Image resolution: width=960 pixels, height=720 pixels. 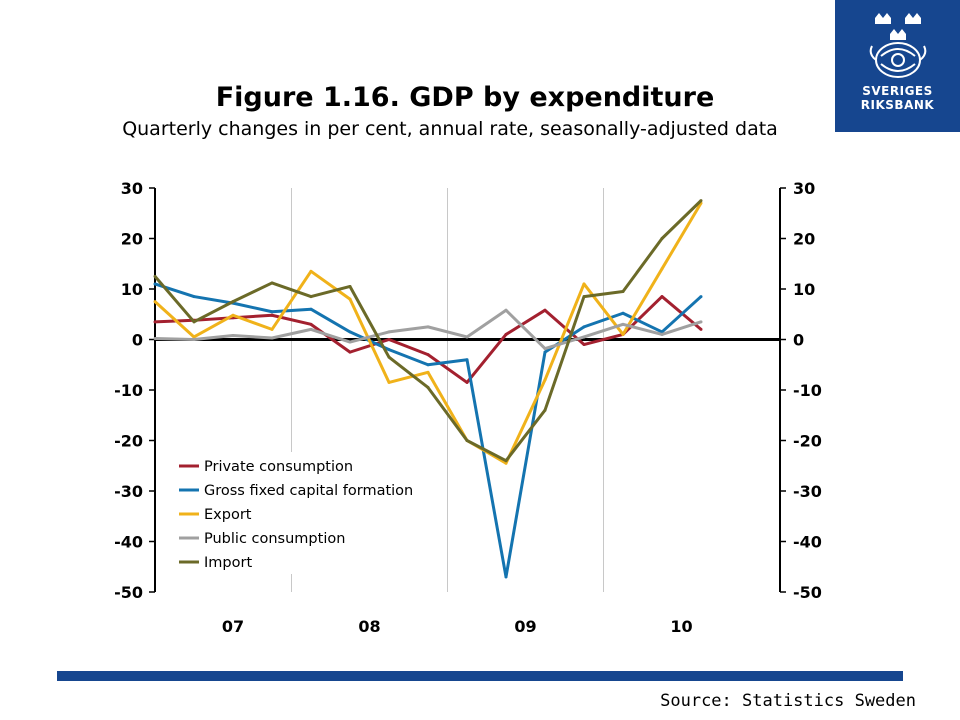 What do you see at coordinates (132, 239) in the screenshot?
I see `y-tick-label-left: 20` at bounding box center [132, 239].